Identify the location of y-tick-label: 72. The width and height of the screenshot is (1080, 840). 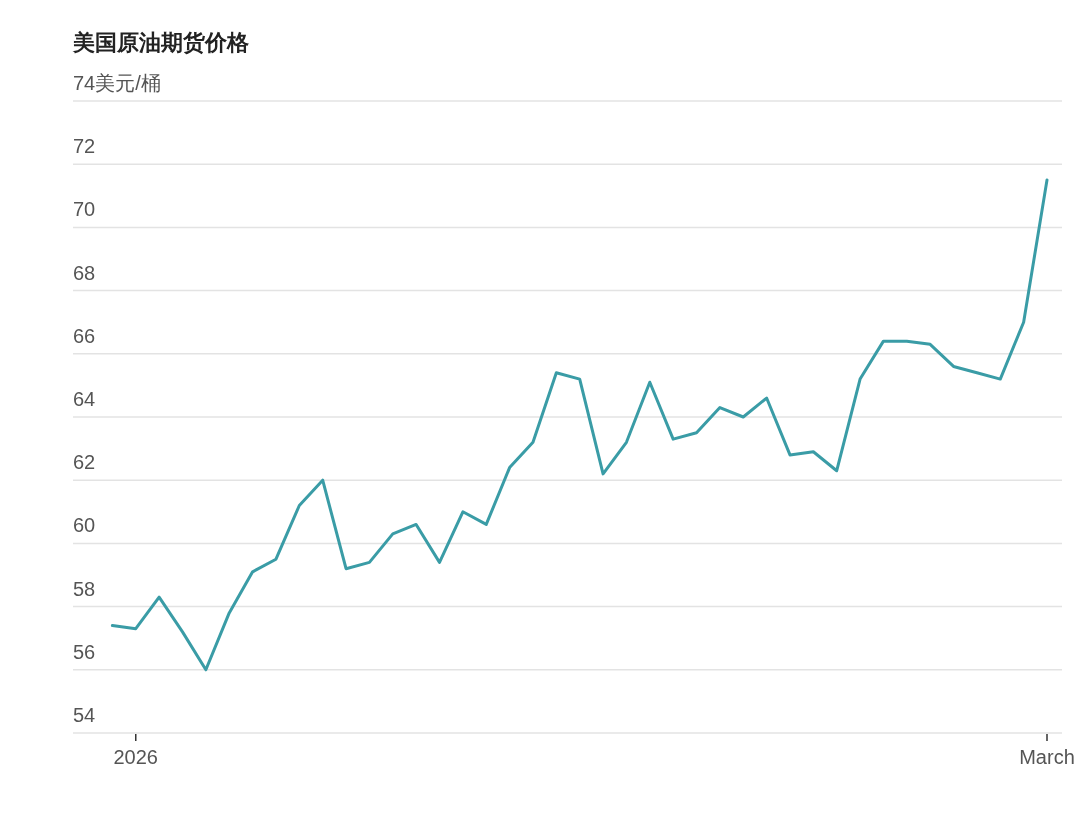
(84, 146).